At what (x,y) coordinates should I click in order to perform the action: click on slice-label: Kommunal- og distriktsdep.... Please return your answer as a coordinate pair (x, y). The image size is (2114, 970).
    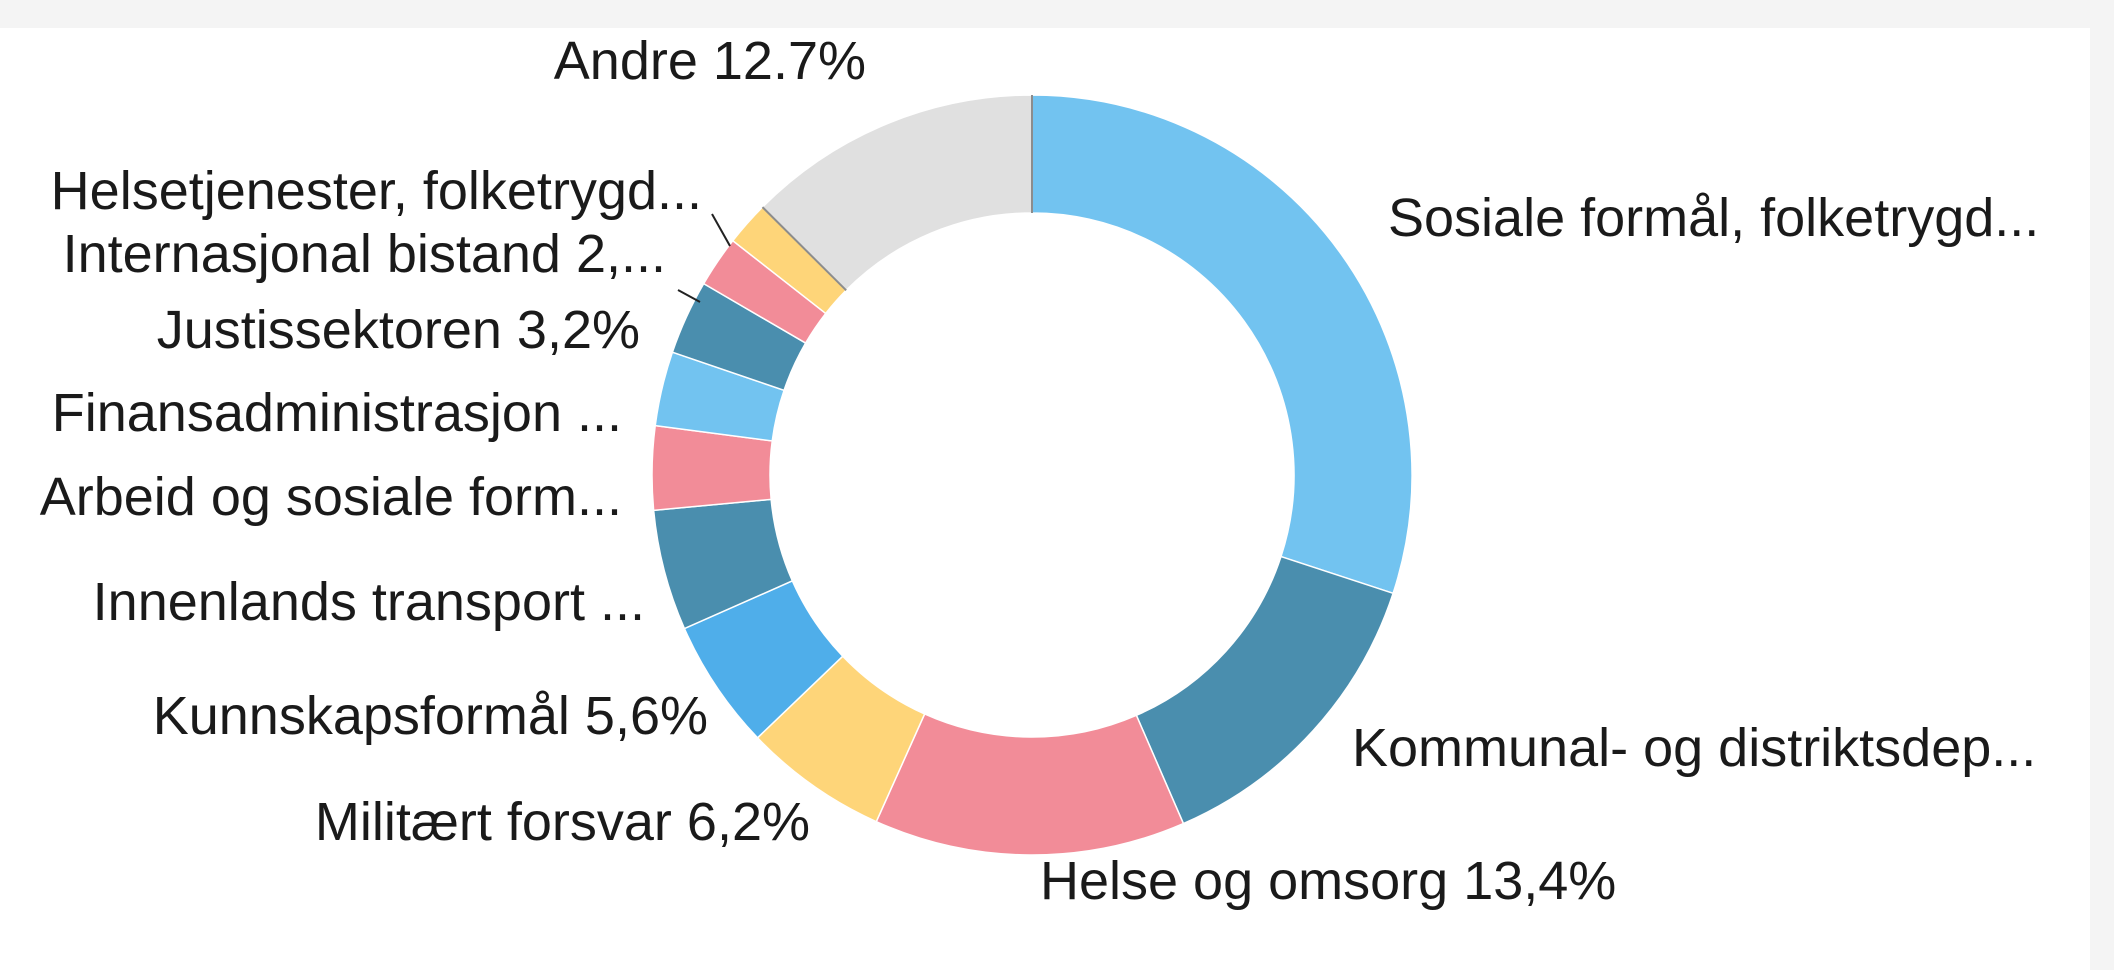
    Looking at the image, I should click on (1694, 748).